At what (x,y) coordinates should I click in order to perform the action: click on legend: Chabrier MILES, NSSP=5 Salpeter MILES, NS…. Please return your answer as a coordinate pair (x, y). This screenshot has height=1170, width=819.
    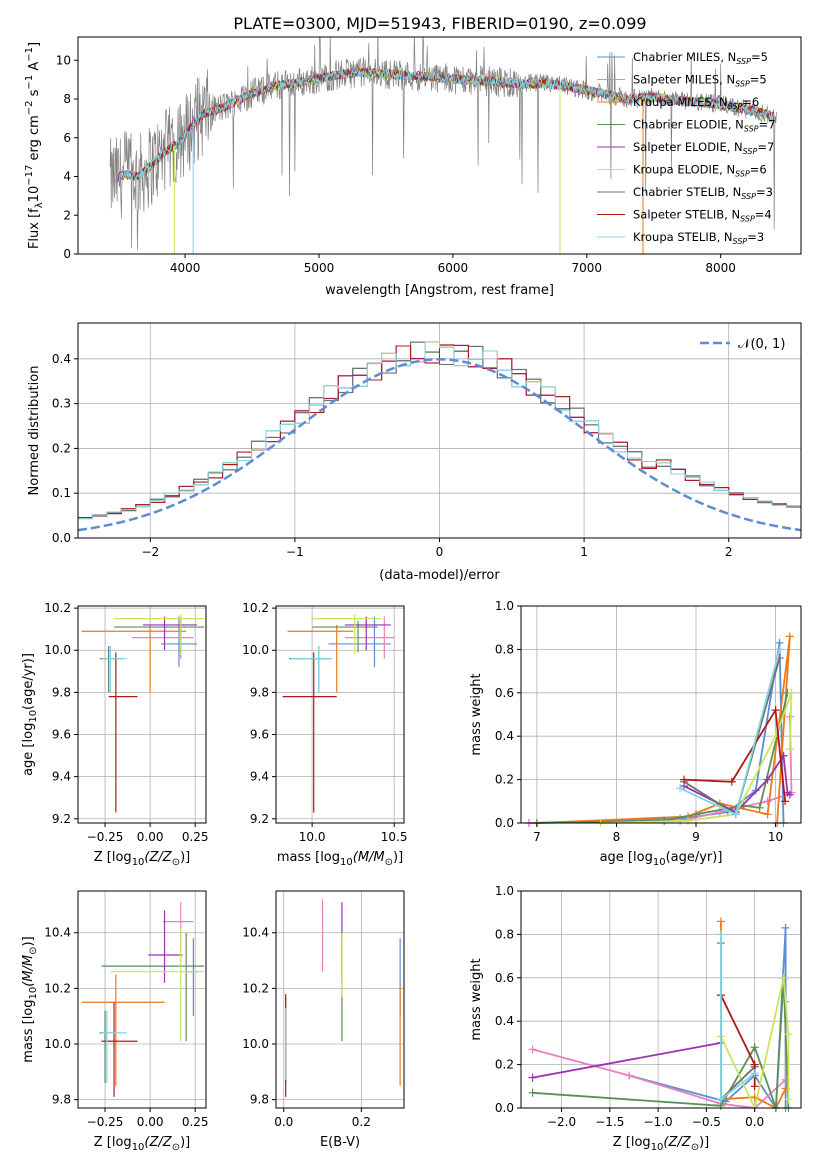
    Looking at the image, I should click on (686, 148).